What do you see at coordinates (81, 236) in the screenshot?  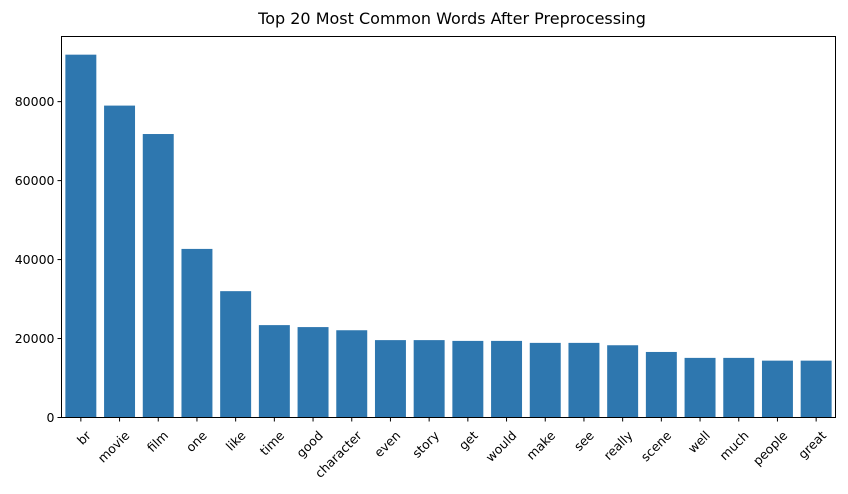 I see `bar-br` at bounding box center [81, 236].